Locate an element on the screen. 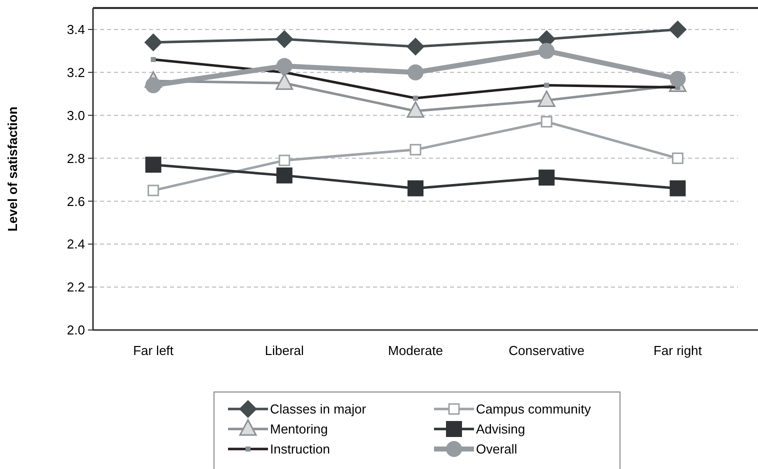 Image resolution: width=758 pixels, height=469 pixels. legend-label: Classes in major is located at coordinates (318, 409).